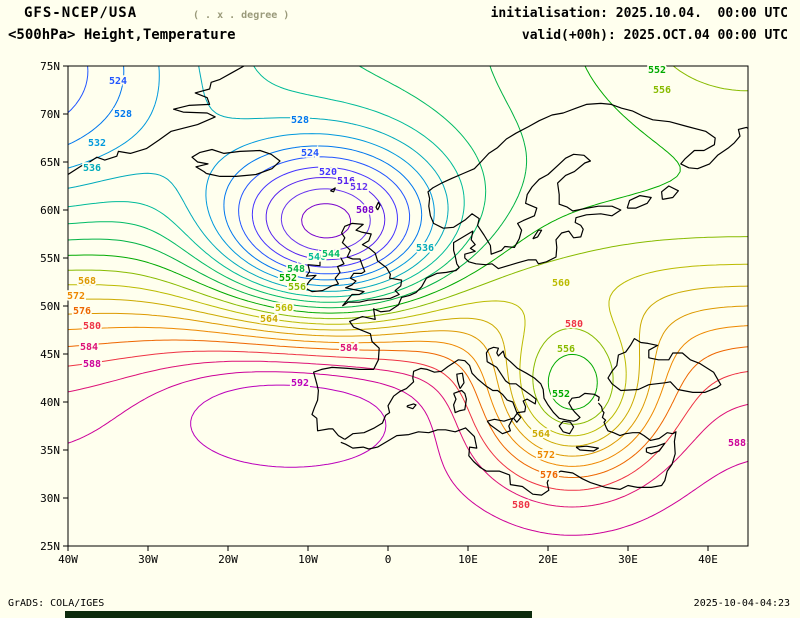  I want to click on contour-label: 532, so click(97, 143).